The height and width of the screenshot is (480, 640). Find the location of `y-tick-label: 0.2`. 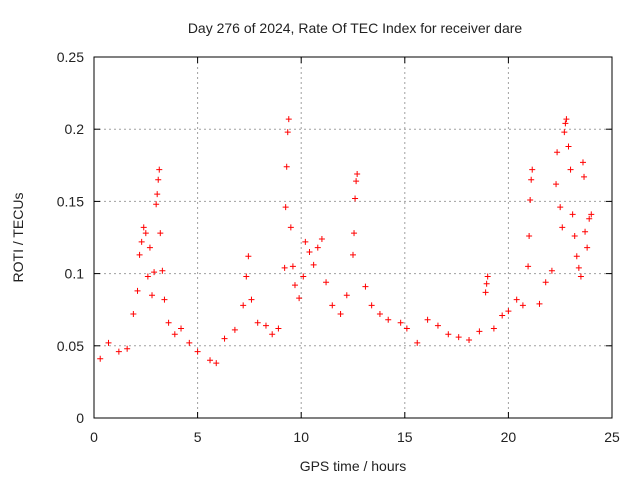

y-tick-label: 0.2 is located at coordinates (75, 129).